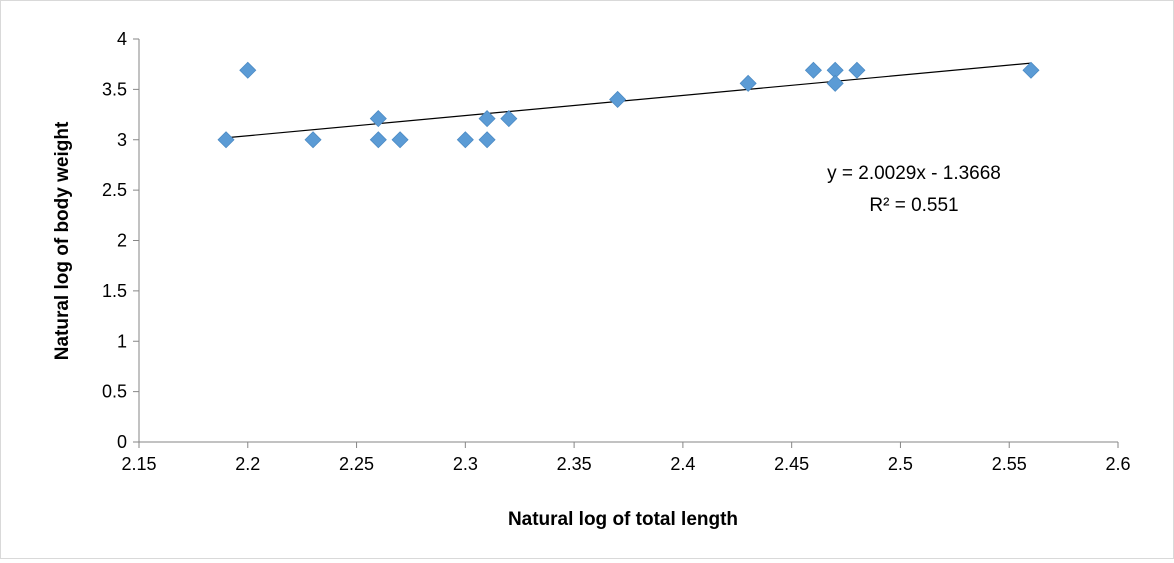  What do you see at coordinates (122, 341) in the screenshot?
I see `y-tick-label: 1` at bounding box center [122, 341].